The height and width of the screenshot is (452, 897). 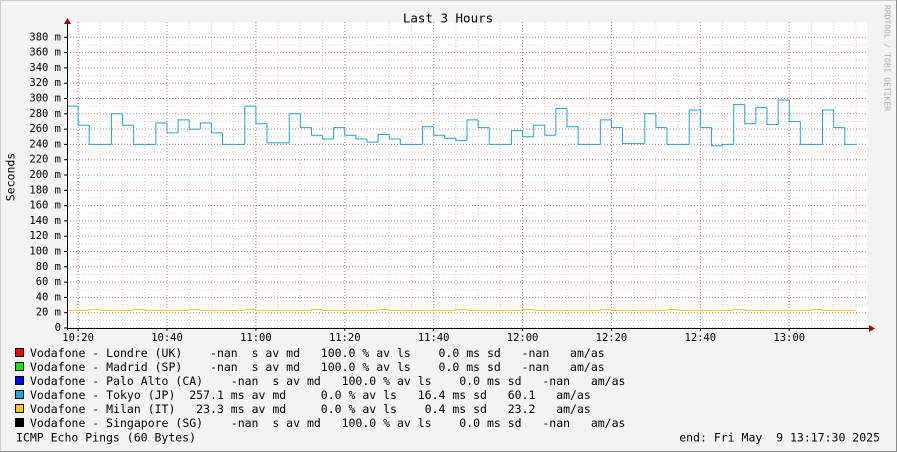 What do you see at coordinates (45, 236) in the screenshot?
I see `y-tick-label: 120 m` at bounding box center [45, 236].